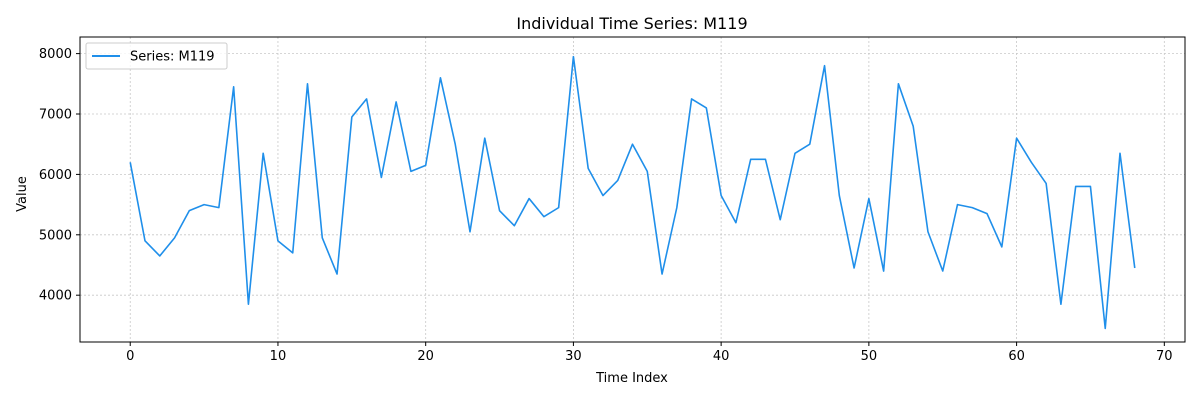 This screenshot has width=1200, height=400. I want to click on y-tick-label: 6000, so click(55, 175).